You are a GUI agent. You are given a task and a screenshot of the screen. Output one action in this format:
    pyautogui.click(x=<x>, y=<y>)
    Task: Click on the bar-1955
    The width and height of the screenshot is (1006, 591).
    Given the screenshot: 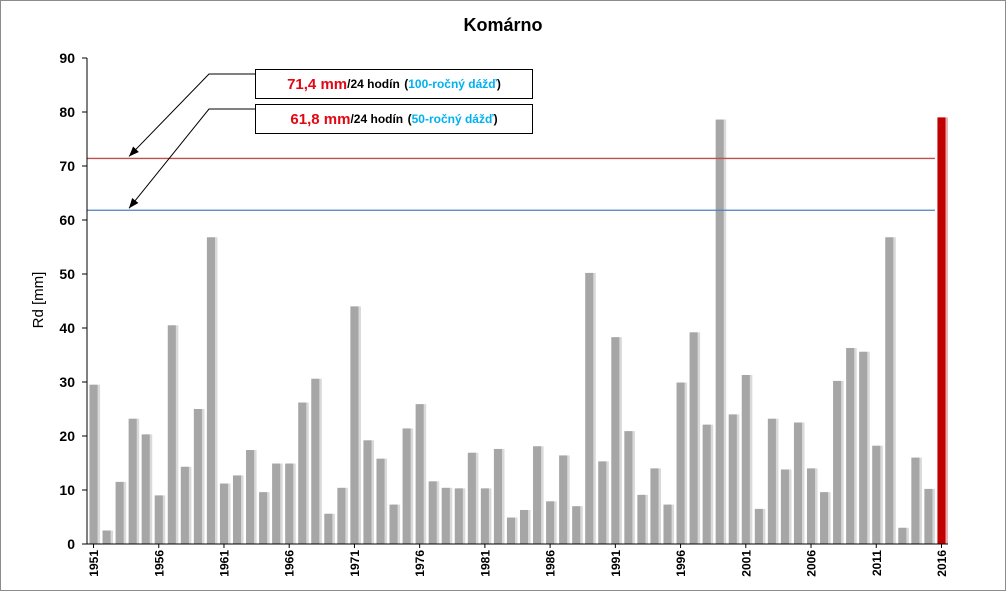 What is the action you would take?
    pyautogui.click(x=145, y=489)
    